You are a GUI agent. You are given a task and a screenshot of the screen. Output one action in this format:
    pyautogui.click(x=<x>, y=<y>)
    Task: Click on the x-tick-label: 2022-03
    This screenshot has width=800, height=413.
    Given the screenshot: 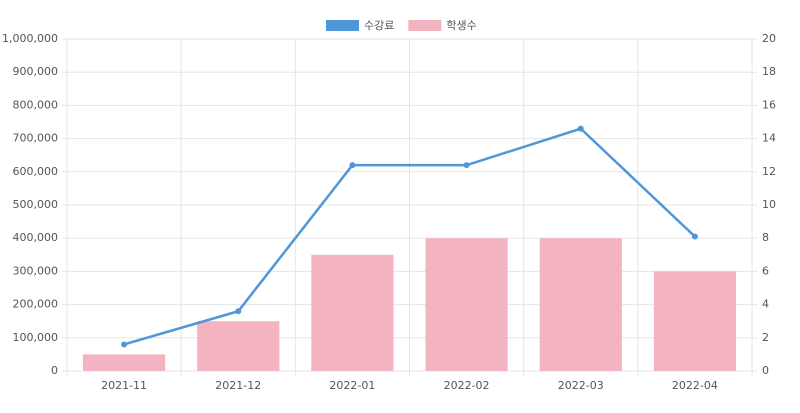 What is the action you would take?
    pyautogui.click(x=581, y=385)
    